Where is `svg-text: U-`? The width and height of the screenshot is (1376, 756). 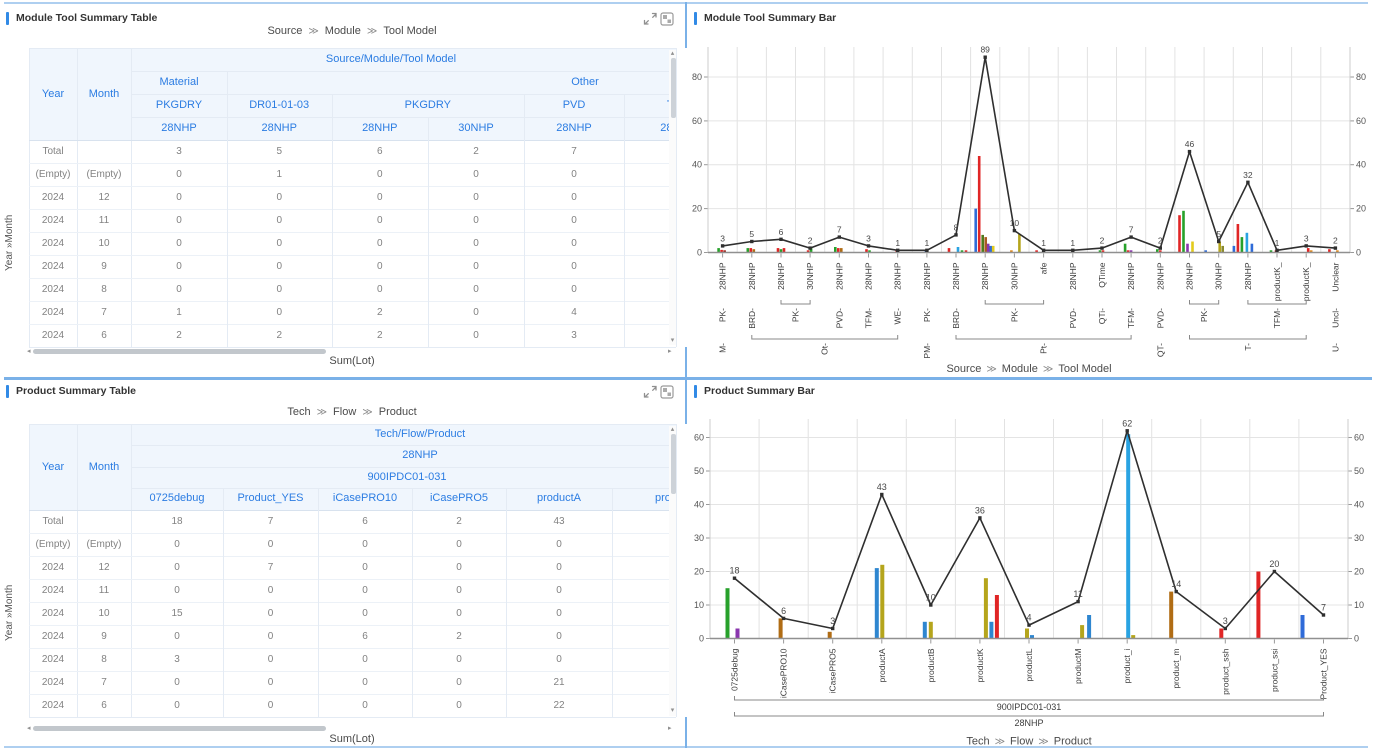 svg-text: U- is located at coordinates (1335, 347).